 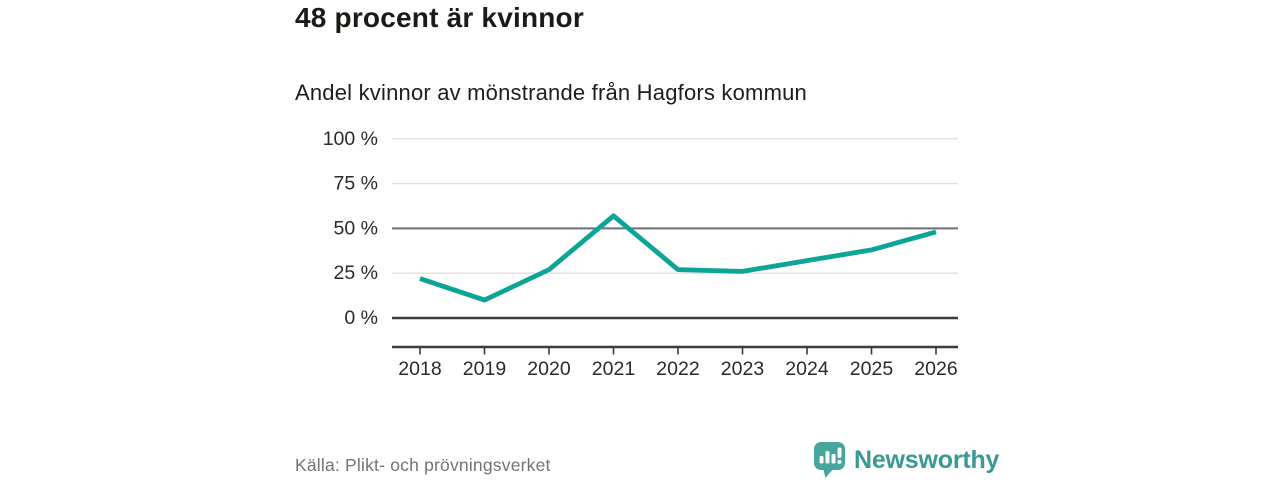 What do you see at coordinates (419, 369) in the screenshot?
I see `x-axis-label-2018: 2018` at bounding box center [419, 369].